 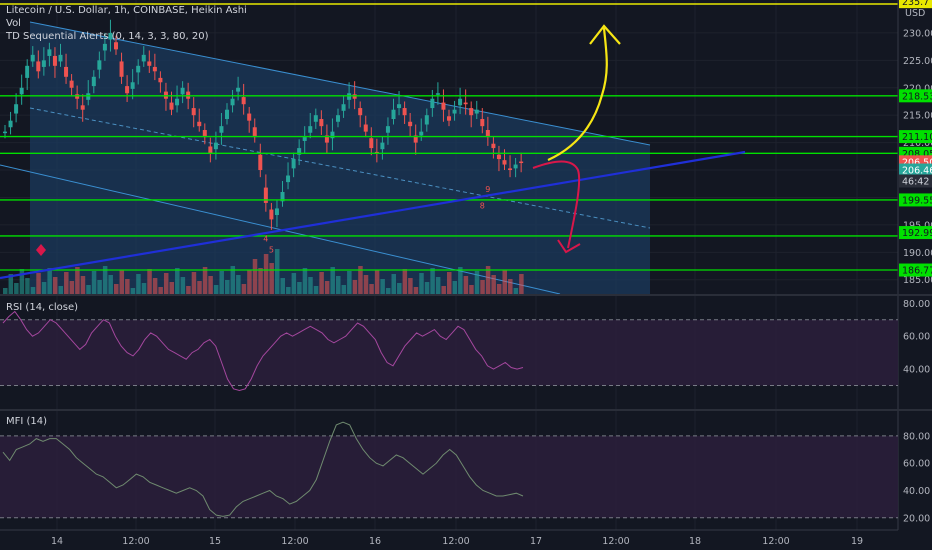 What do you see at coordinates (215, 541) in the screenshot?
I see `time-tick-label: 15` at bounding box center [215, 541].